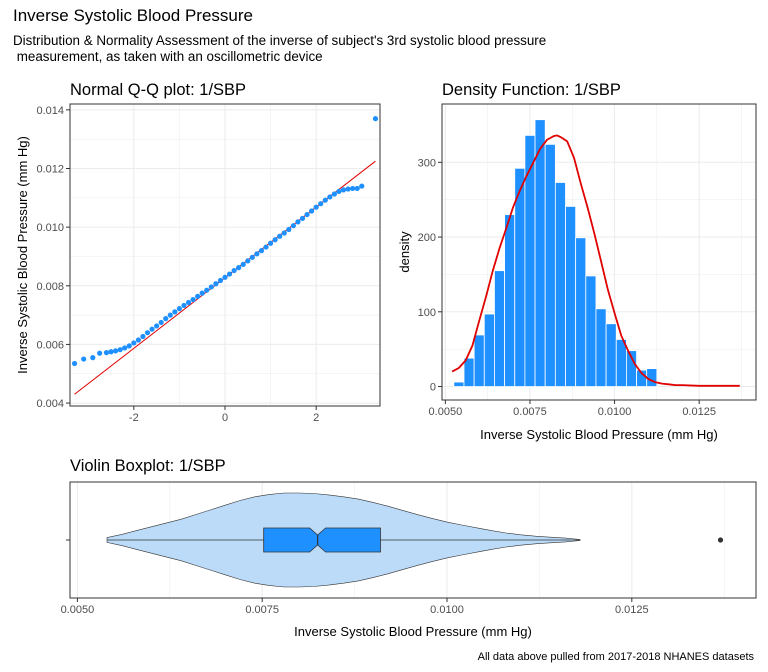  What do you see at coordinates (225, 241) in the screenshot?
I see `qq-points` at bounding box center [225, 241].